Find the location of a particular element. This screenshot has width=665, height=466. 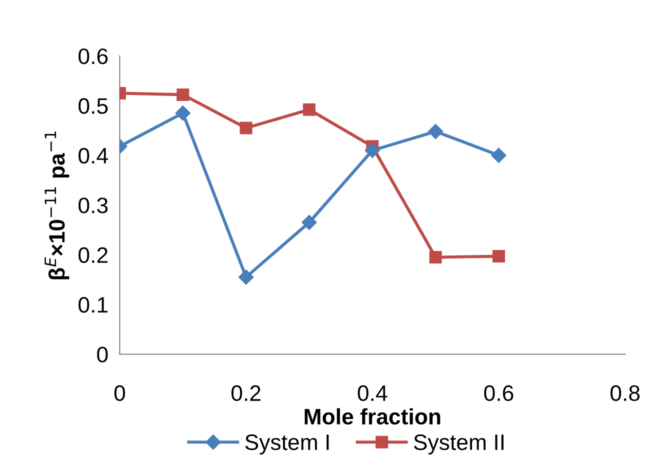

y-tick-label: 0.5 is located at coordinates (93, 106).